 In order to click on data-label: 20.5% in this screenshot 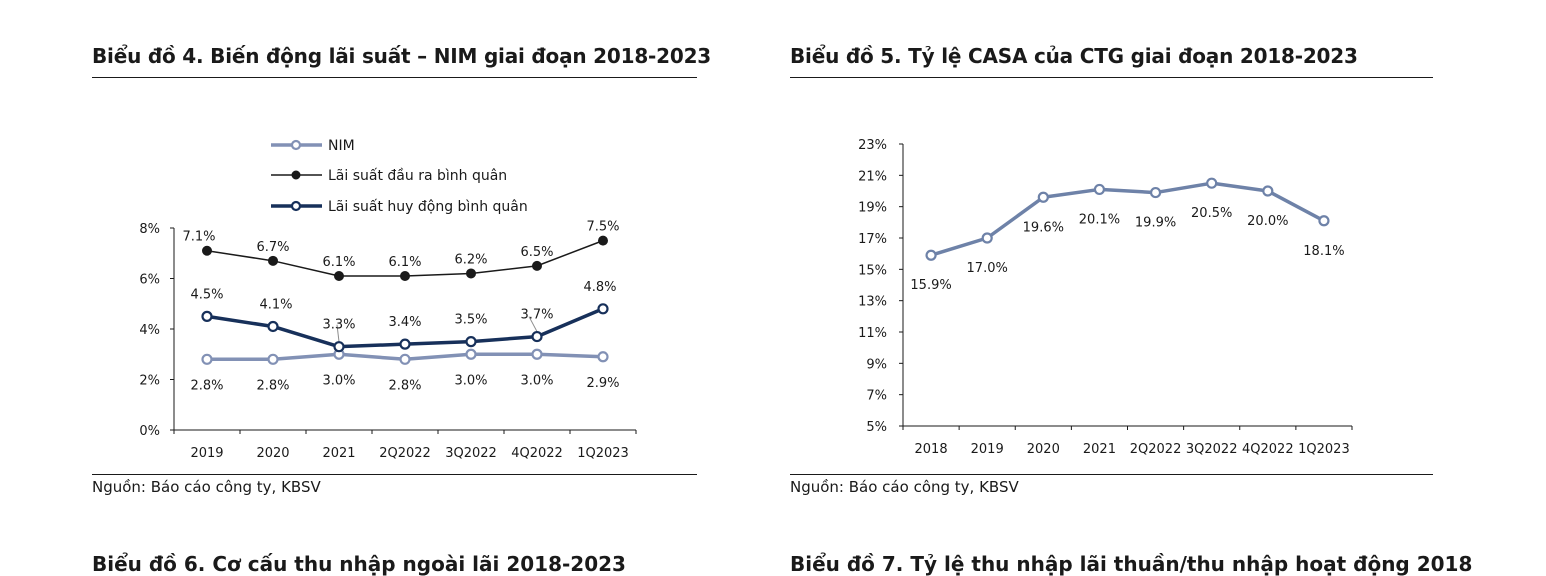, I will do `click(1211, 213)`.